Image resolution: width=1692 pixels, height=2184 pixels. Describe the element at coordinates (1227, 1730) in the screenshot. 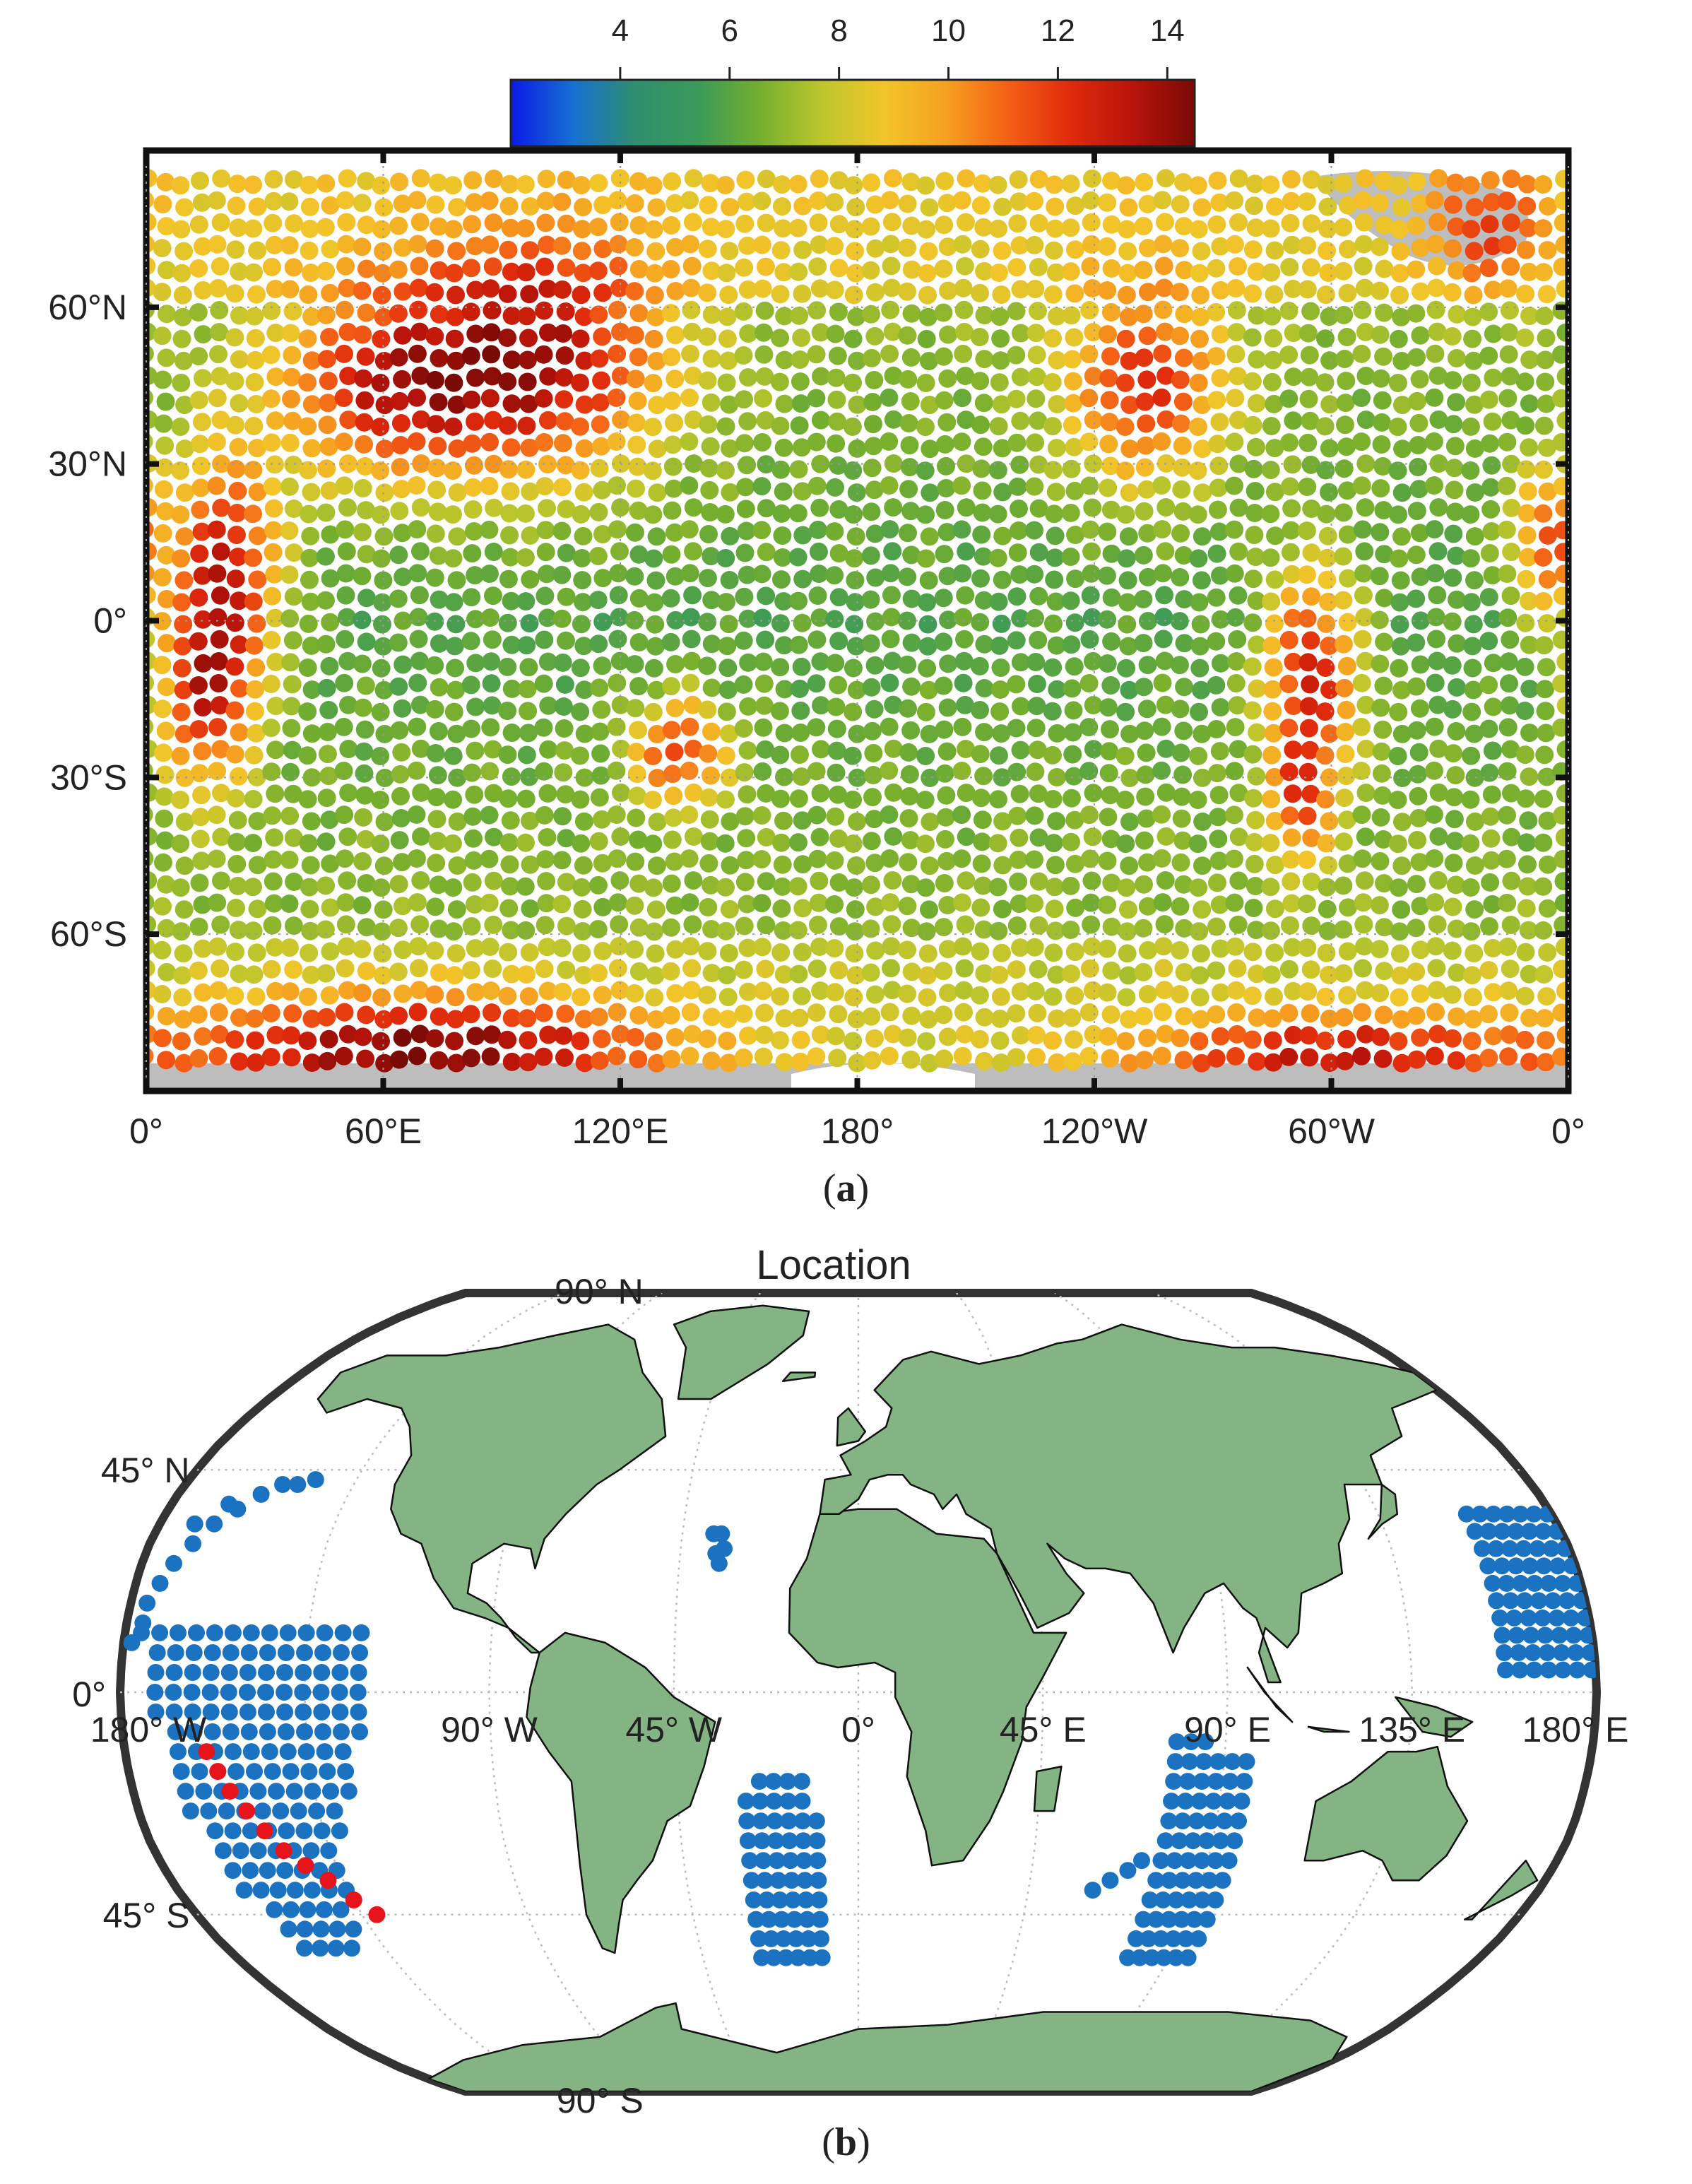

I see `longitude-label: 90° E` at that location.